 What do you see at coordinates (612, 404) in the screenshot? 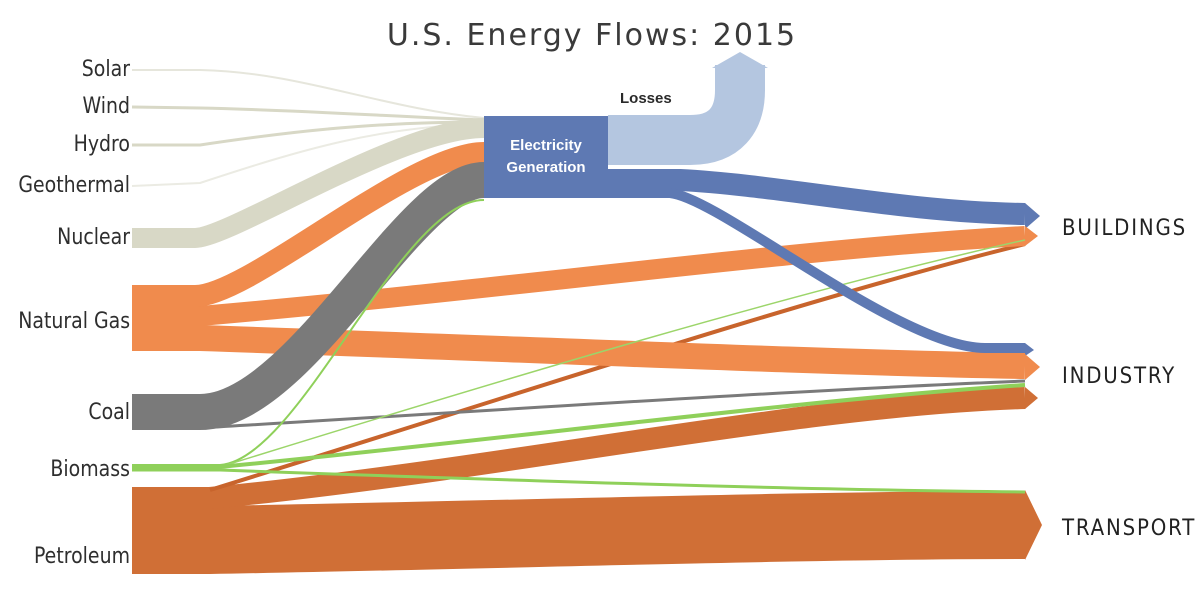
I see `flow-coal-industry` at bounding box center [612, 404].